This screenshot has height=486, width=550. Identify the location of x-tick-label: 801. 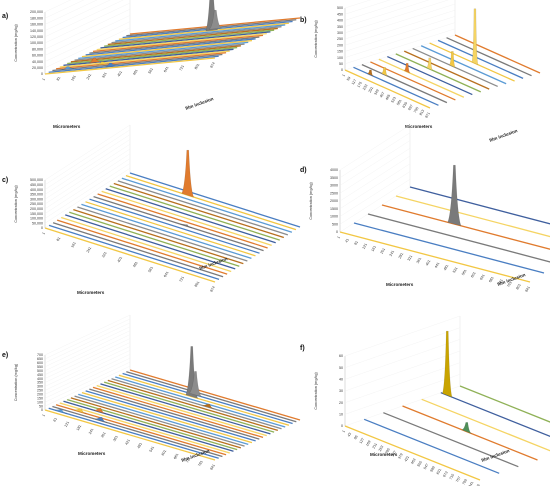
(197, 284).